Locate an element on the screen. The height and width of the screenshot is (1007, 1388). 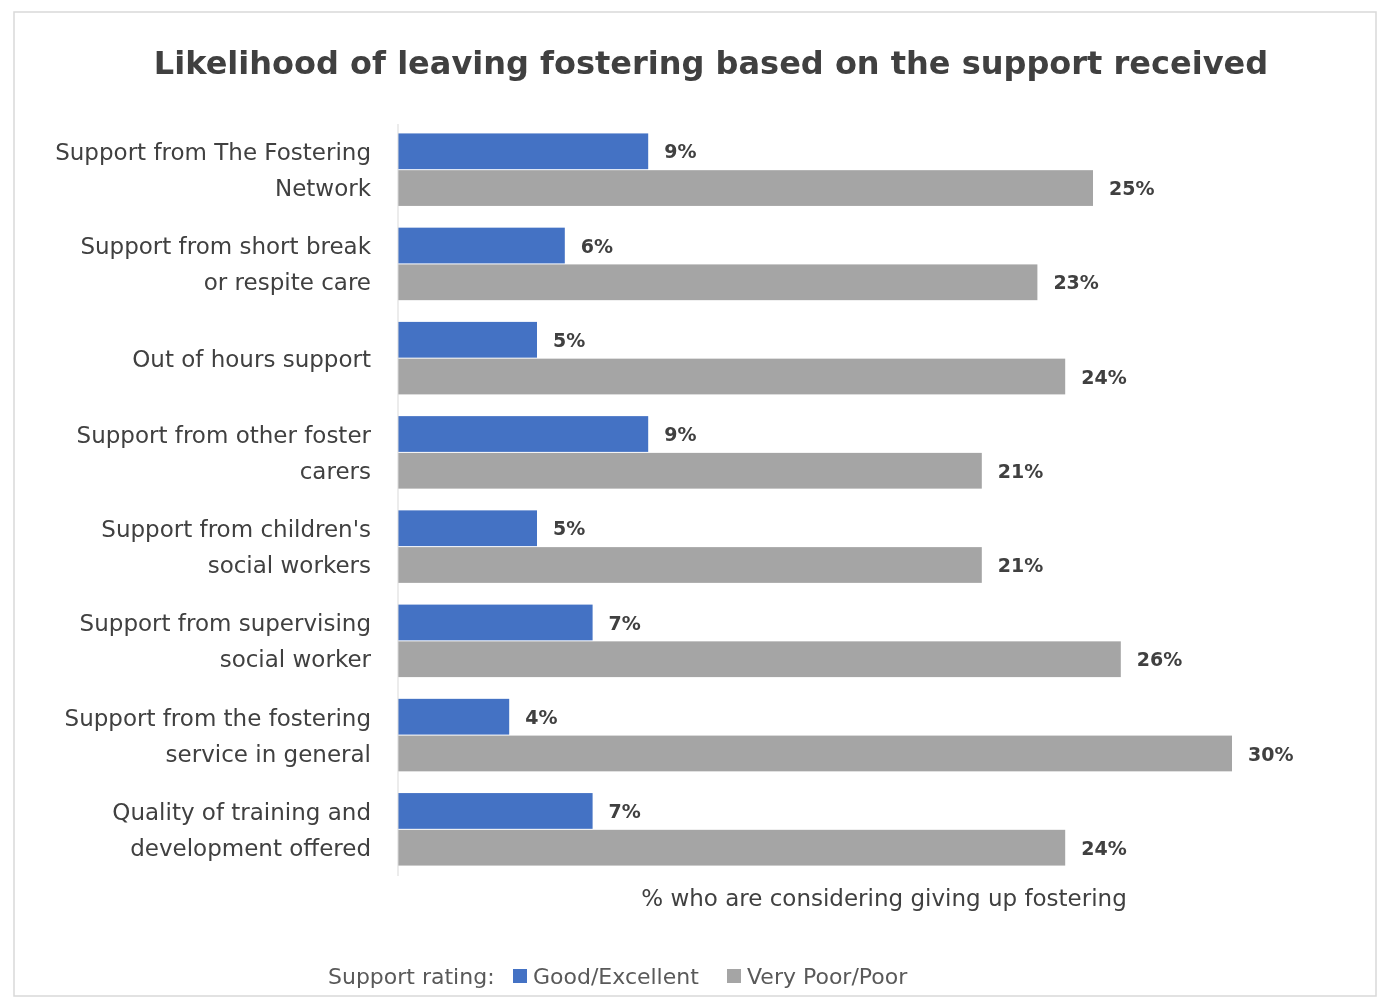
legend-title: Support rating: is located at coordinates (411, 976).